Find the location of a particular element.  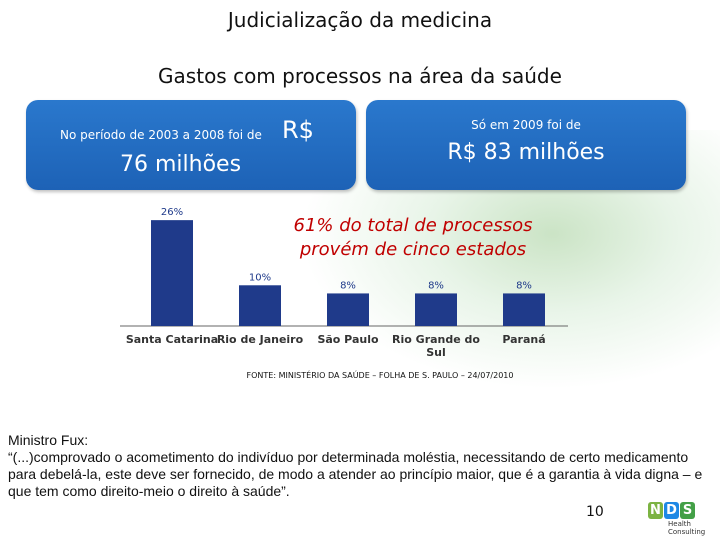

year-amount: R$ 83 milhões is located at coordinates (526, 152).